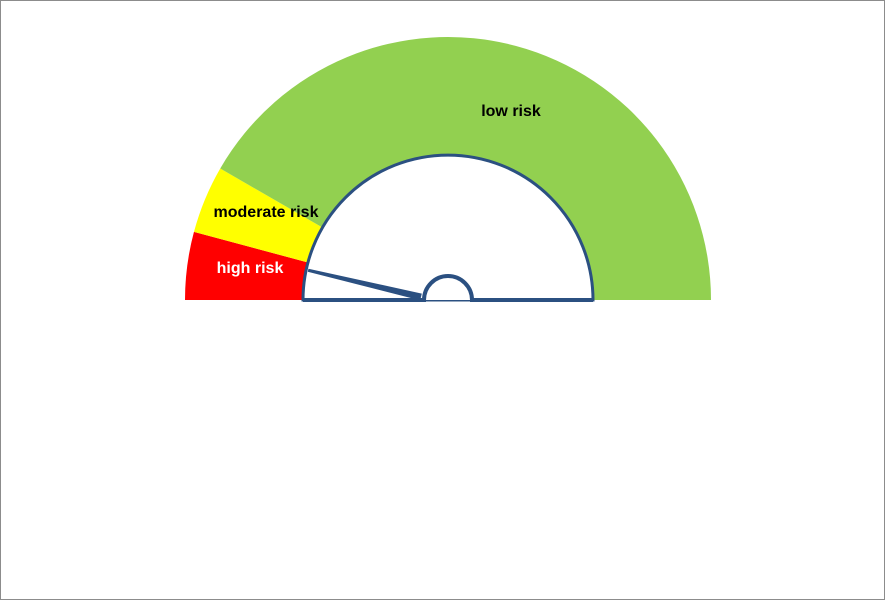 The height and width of the screenshot is (600, 885). I want to click on gauge-hub, so click(448, 288).